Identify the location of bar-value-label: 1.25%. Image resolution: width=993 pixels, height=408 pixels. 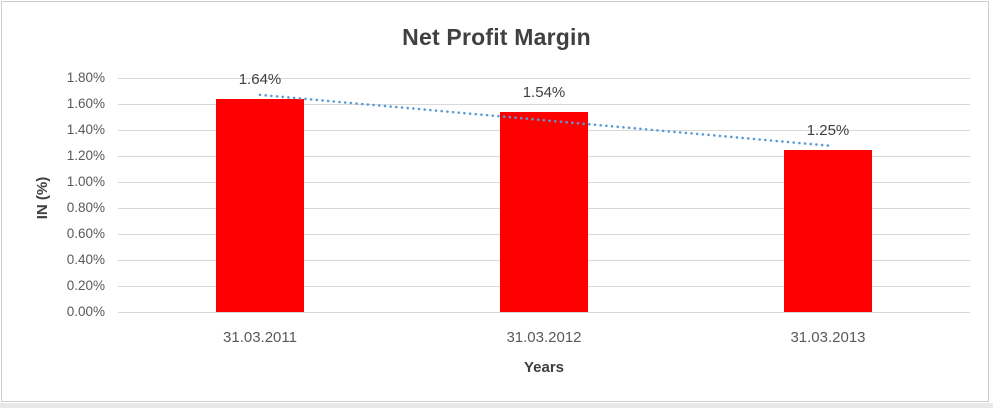
(828, 130).